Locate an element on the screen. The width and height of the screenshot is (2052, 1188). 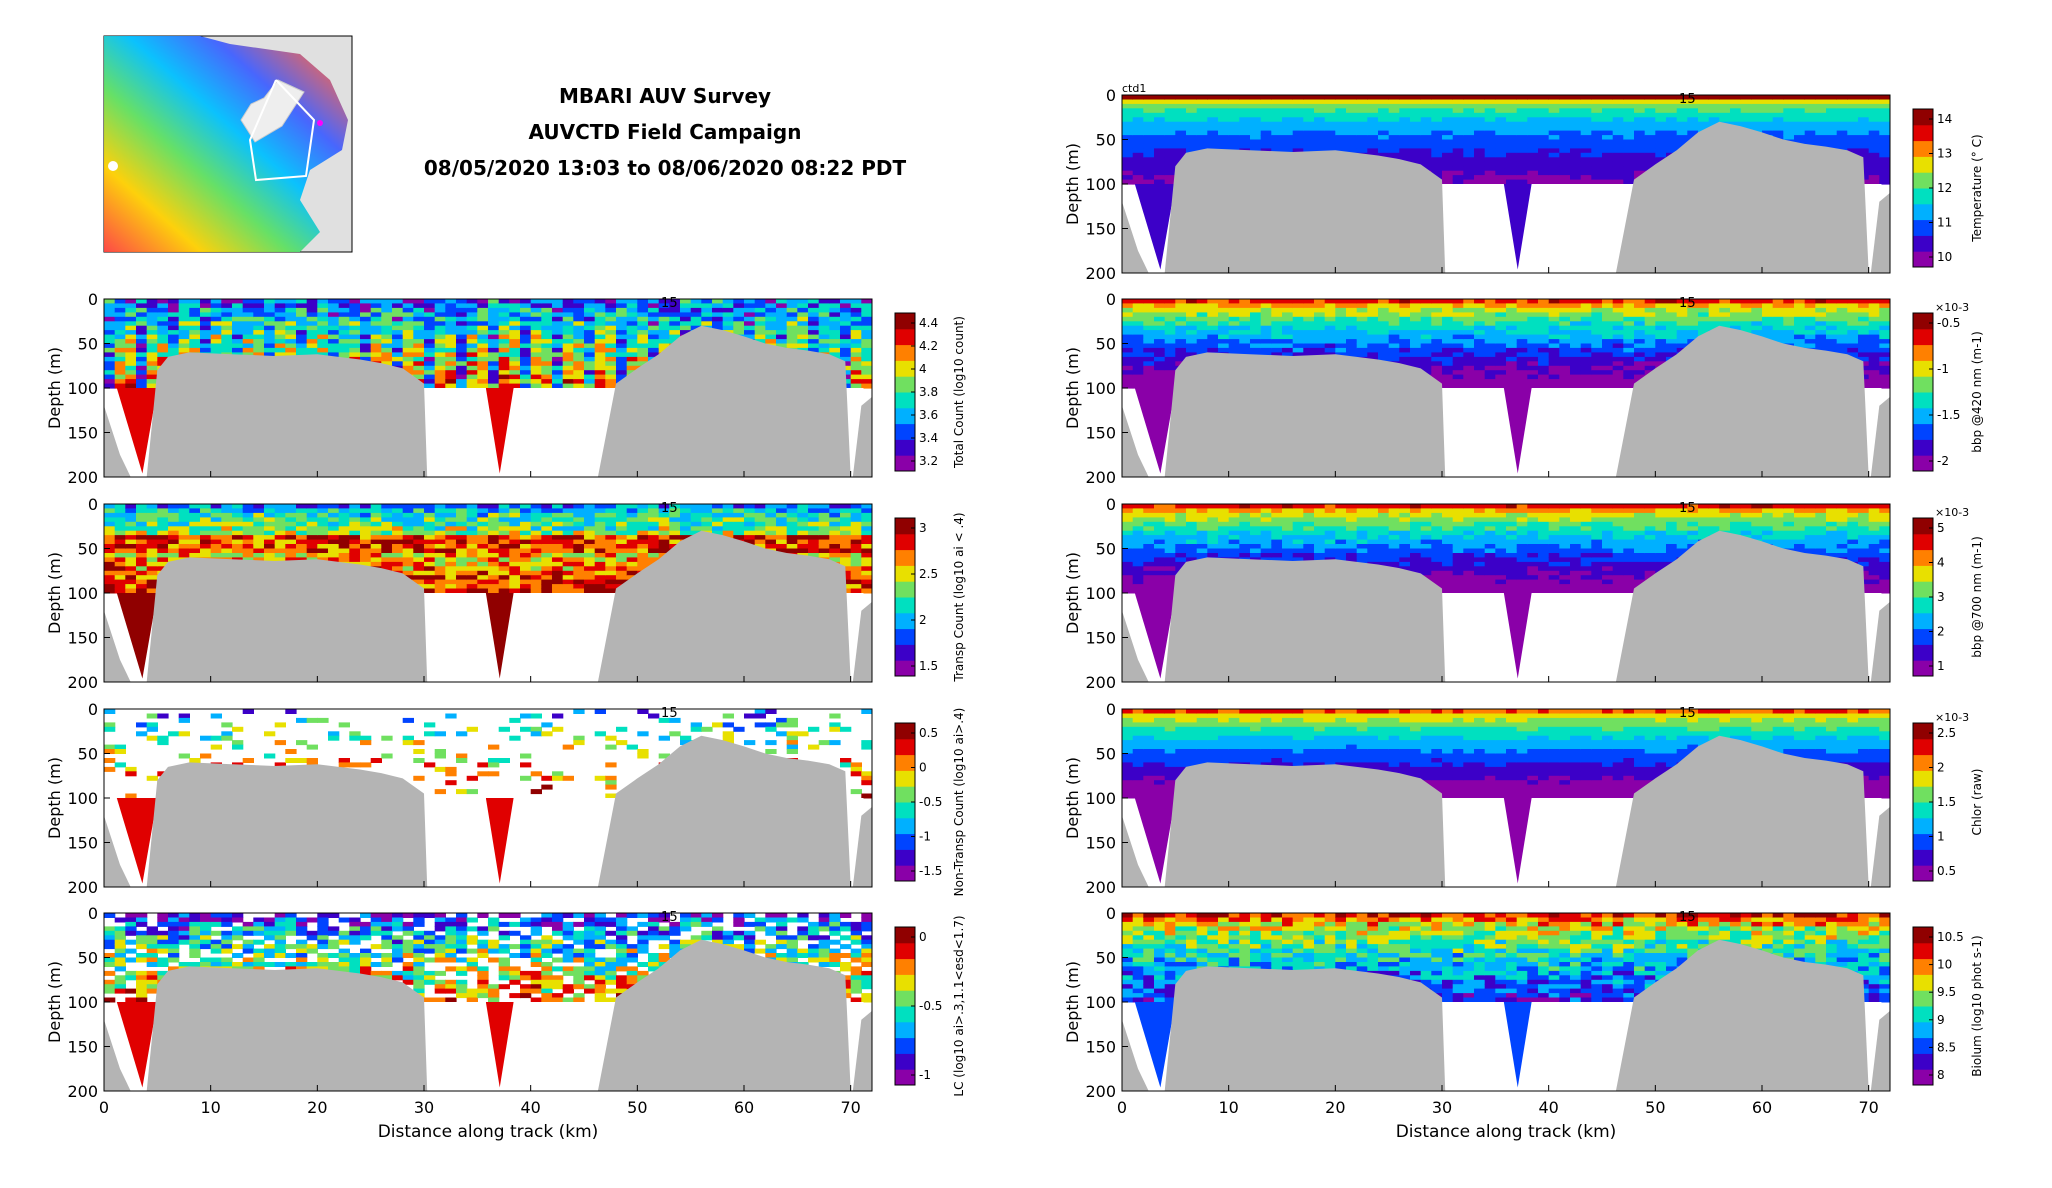
title-line-3: 08/05/2020 13:03 to 08/06/2020 08:22 PDT is located at coordinates (665, 168).